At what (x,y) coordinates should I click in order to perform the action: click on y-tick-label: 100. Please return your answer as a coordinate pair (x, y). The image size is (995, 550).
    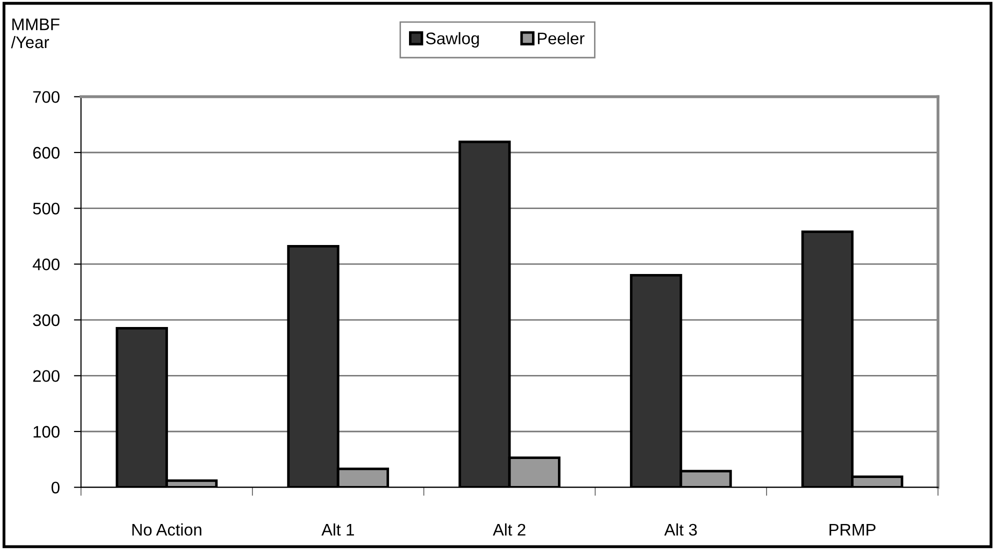
    Looking at the image, I should click on (47, 432).